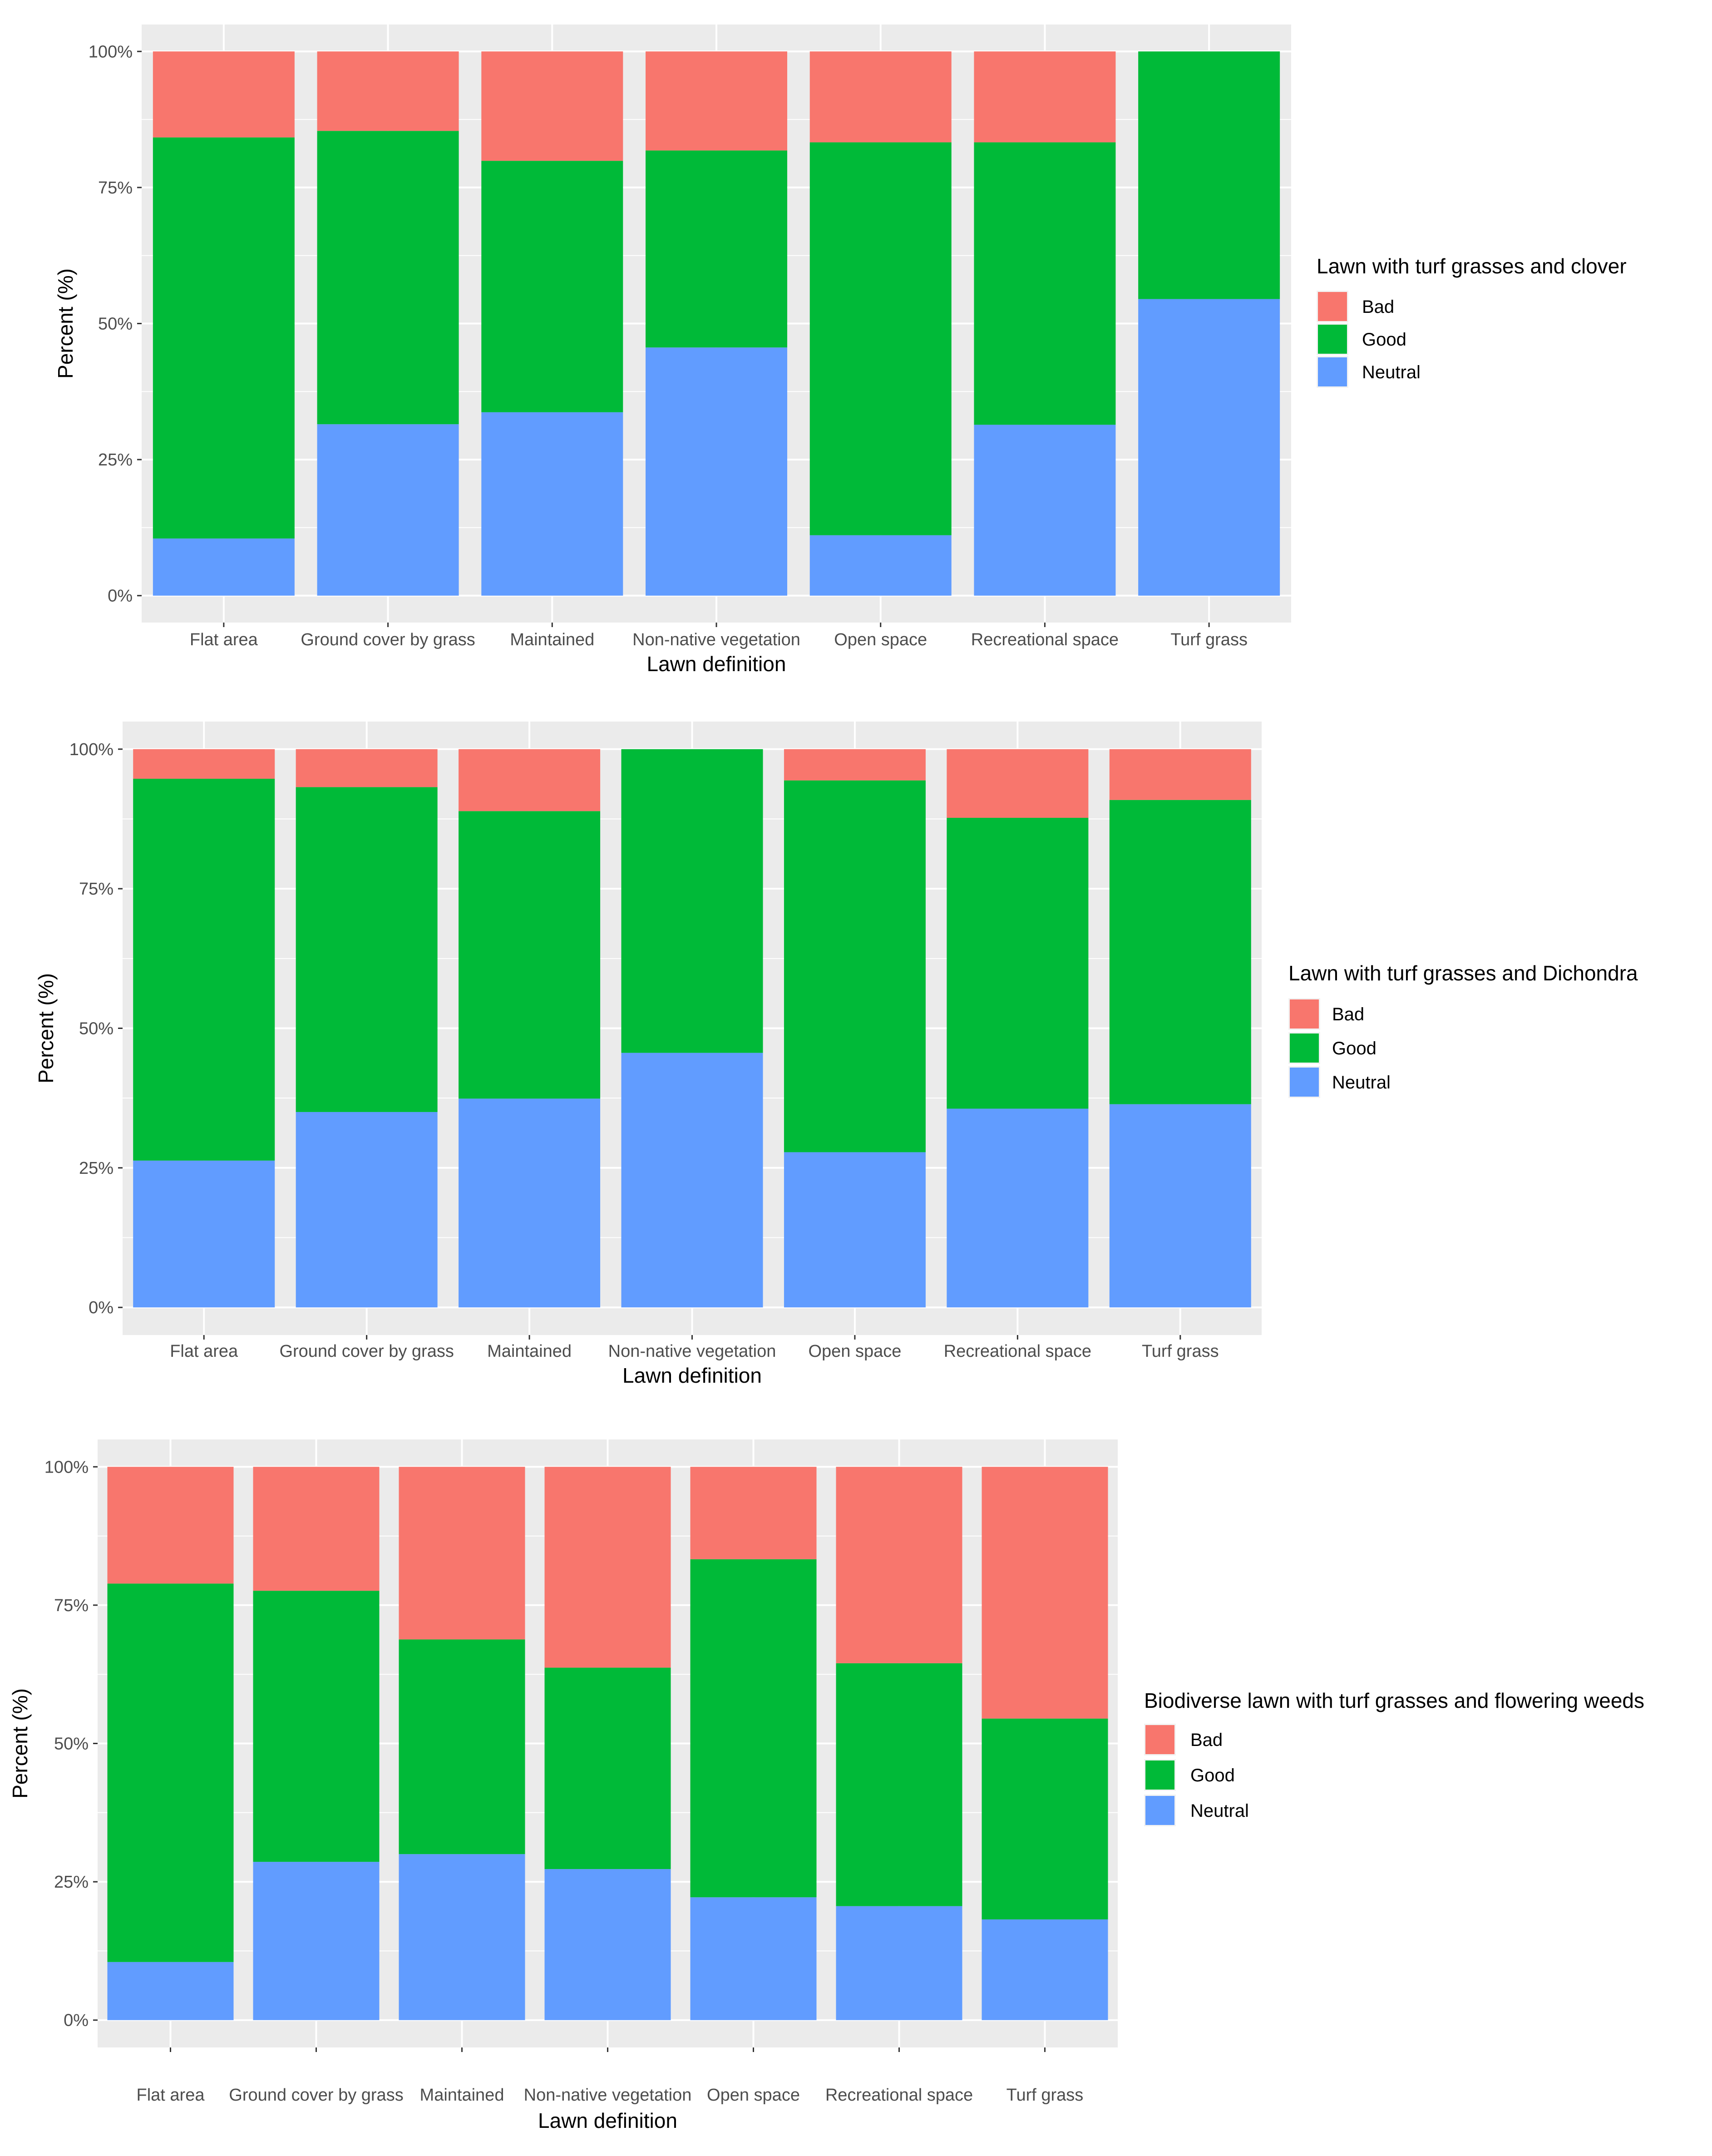 This screenshot has width=1712, height=2156. I want to click on x-tick-label: Turf grass, so click(1209, 639).